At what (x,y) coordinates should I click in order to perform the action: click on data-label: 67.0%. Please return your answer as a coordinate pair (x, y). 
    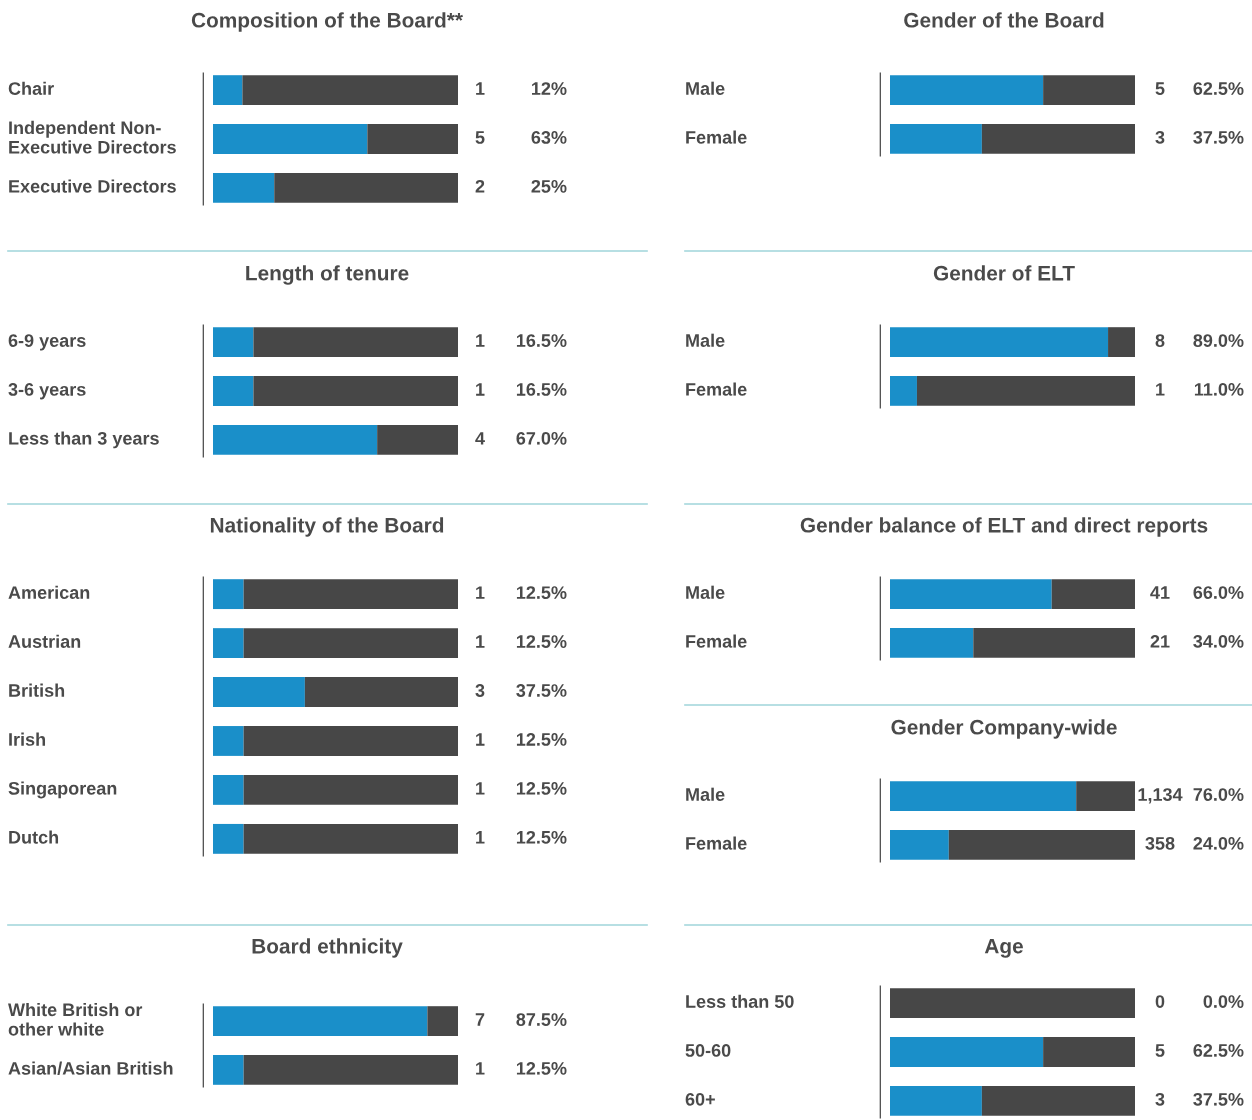
    Looking at the image, I should click on (541, 438).